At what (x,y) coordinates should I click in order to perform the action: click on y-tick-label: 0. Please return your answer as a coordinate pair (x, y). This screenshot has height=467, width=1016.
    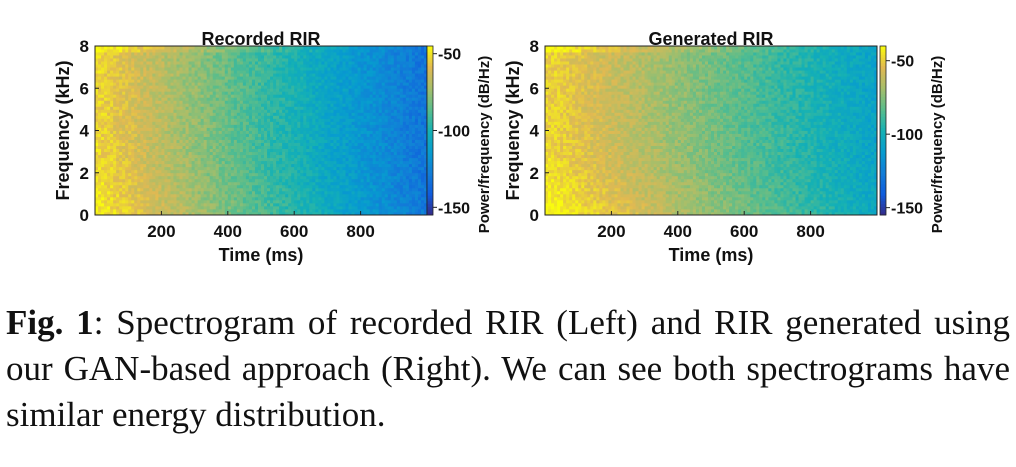
    Looking at the image, I should click on (84, 215).